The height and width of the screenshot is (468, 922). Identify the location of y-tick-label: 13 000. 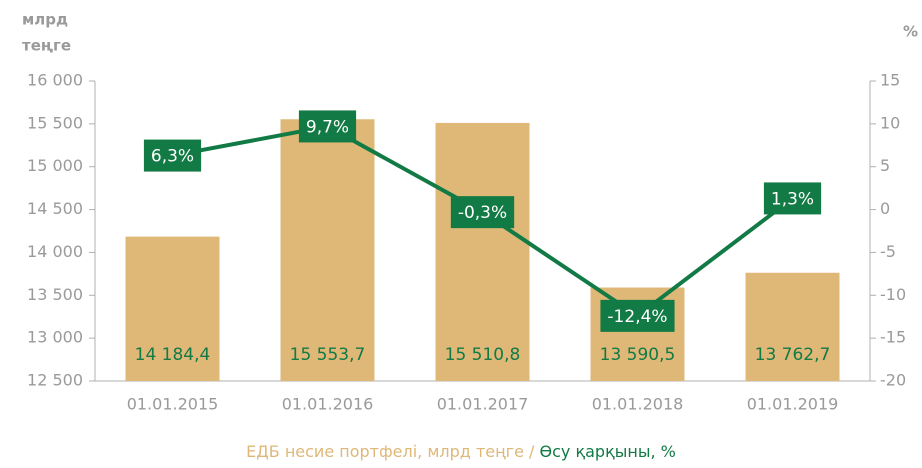
(55, 337).